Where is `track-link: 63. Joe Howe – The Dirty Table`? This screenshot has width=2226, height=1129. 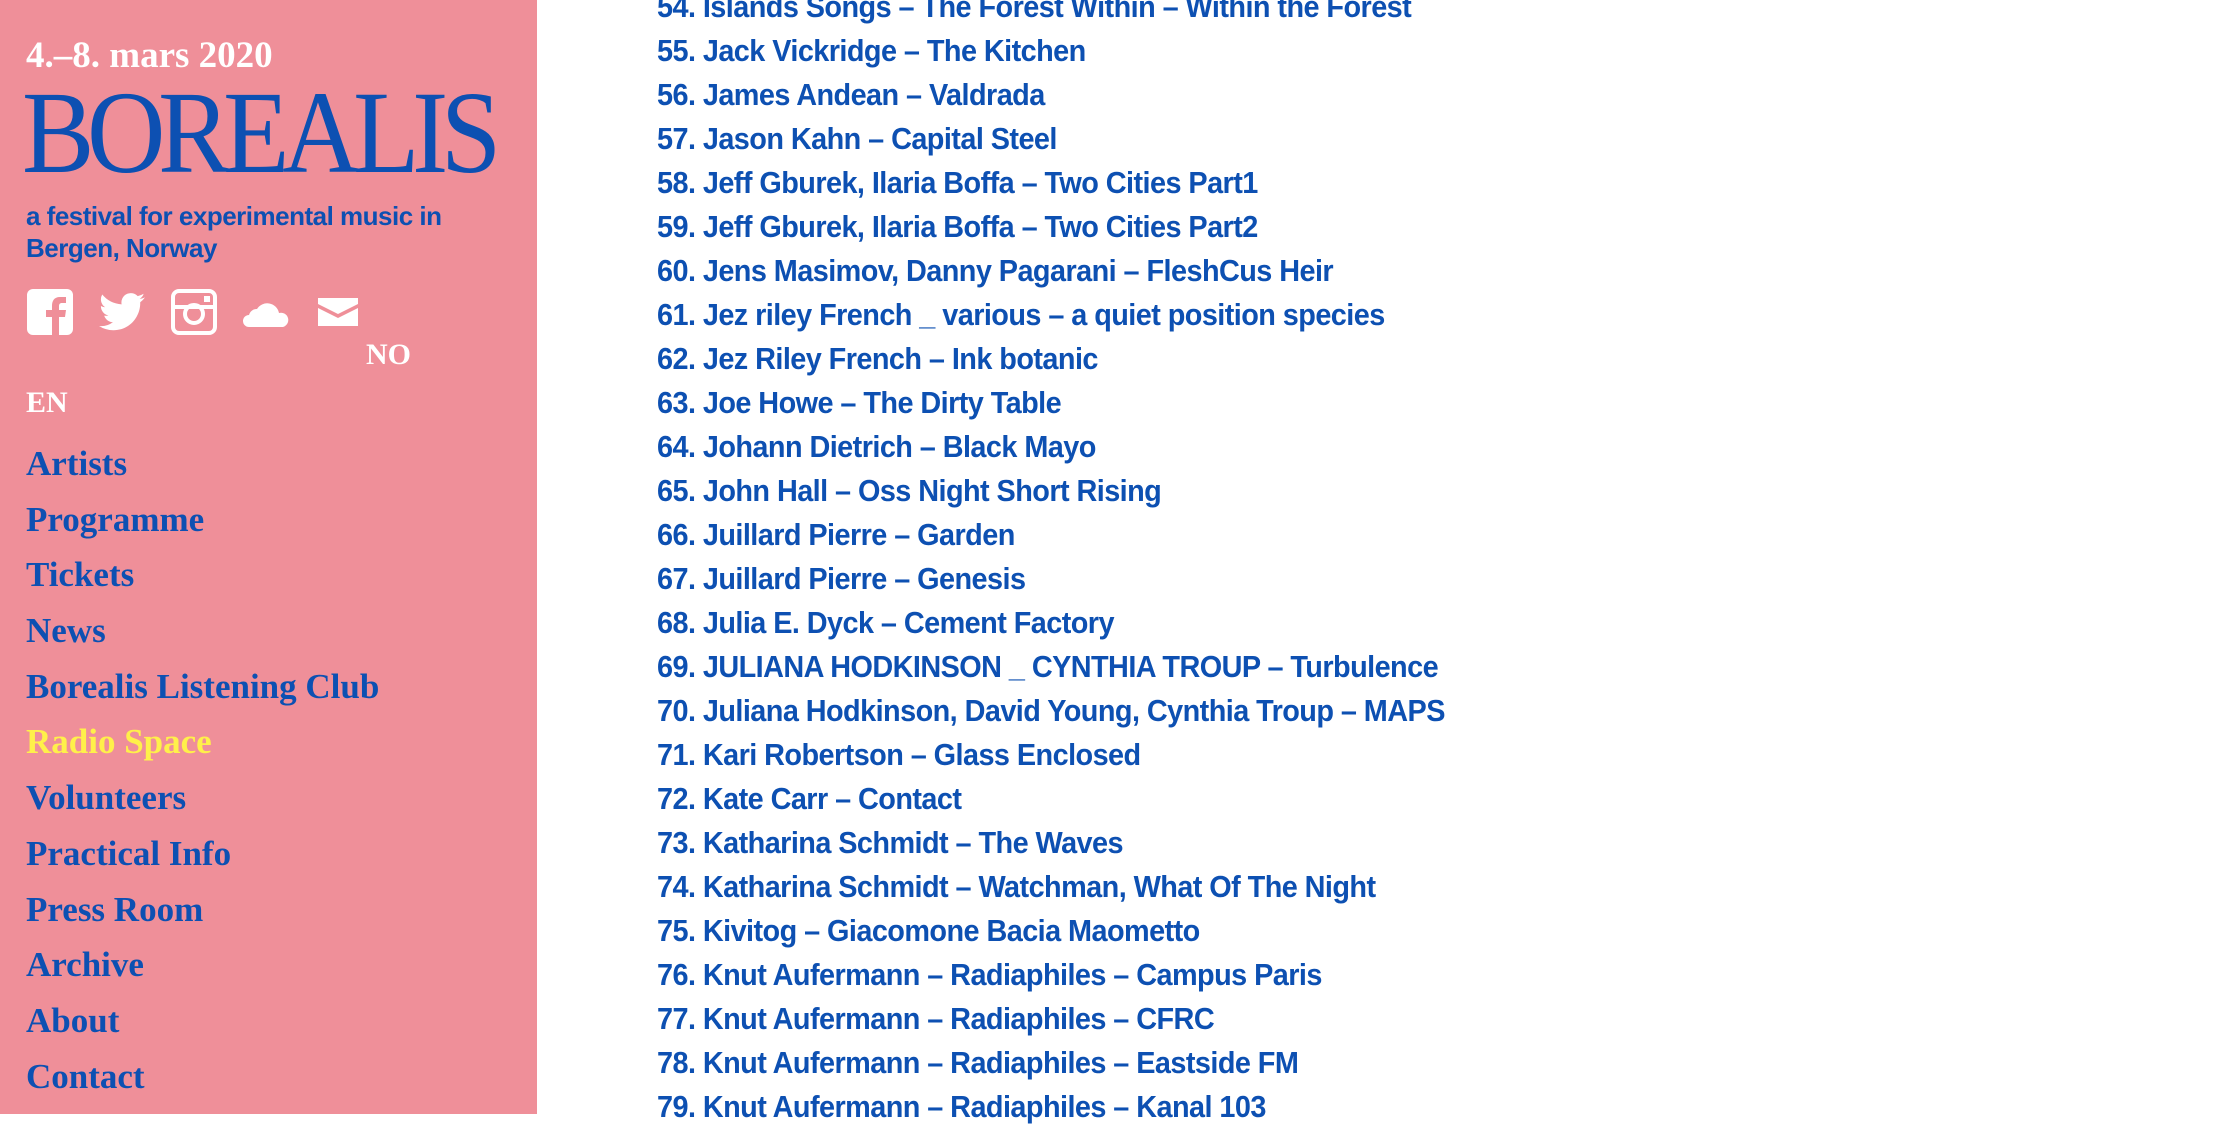
track-link: 63. Joe Howe – The Dirty Table is located at coordinates (859, 402).